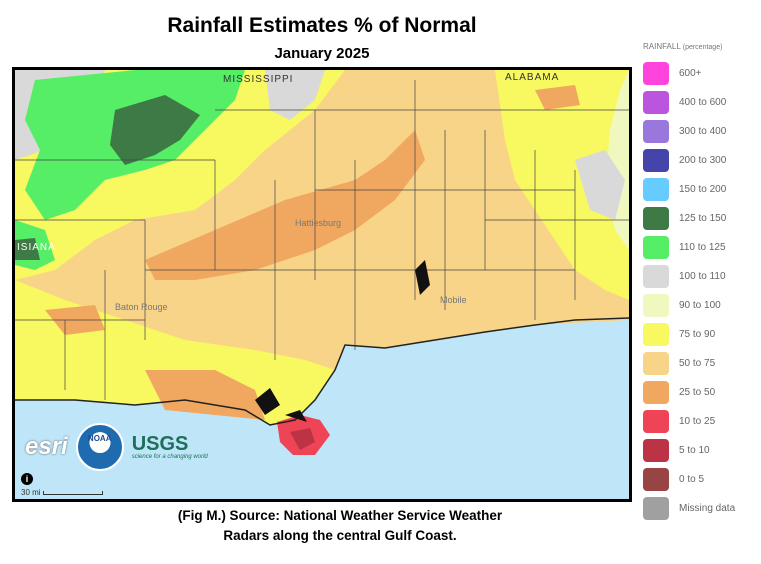  What do you see at coordinates (322, 53) in the screenshot?
I see `map-subtitle: January 2025` at bounding box center [322, 53].